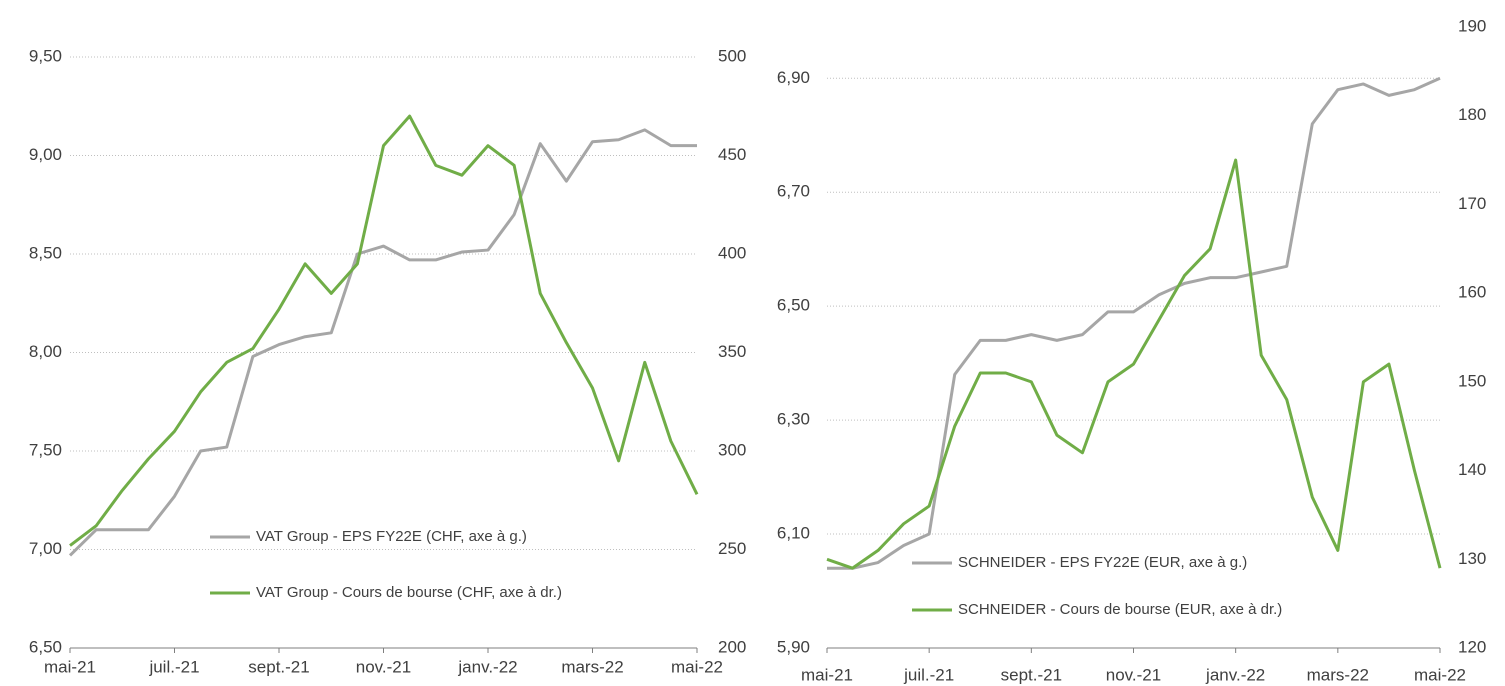 This screenshot has height=686, width=1505. Describe the element at coordinates (732, 154) in the screenshot. I see `y2-tick-label: 450` at that location.